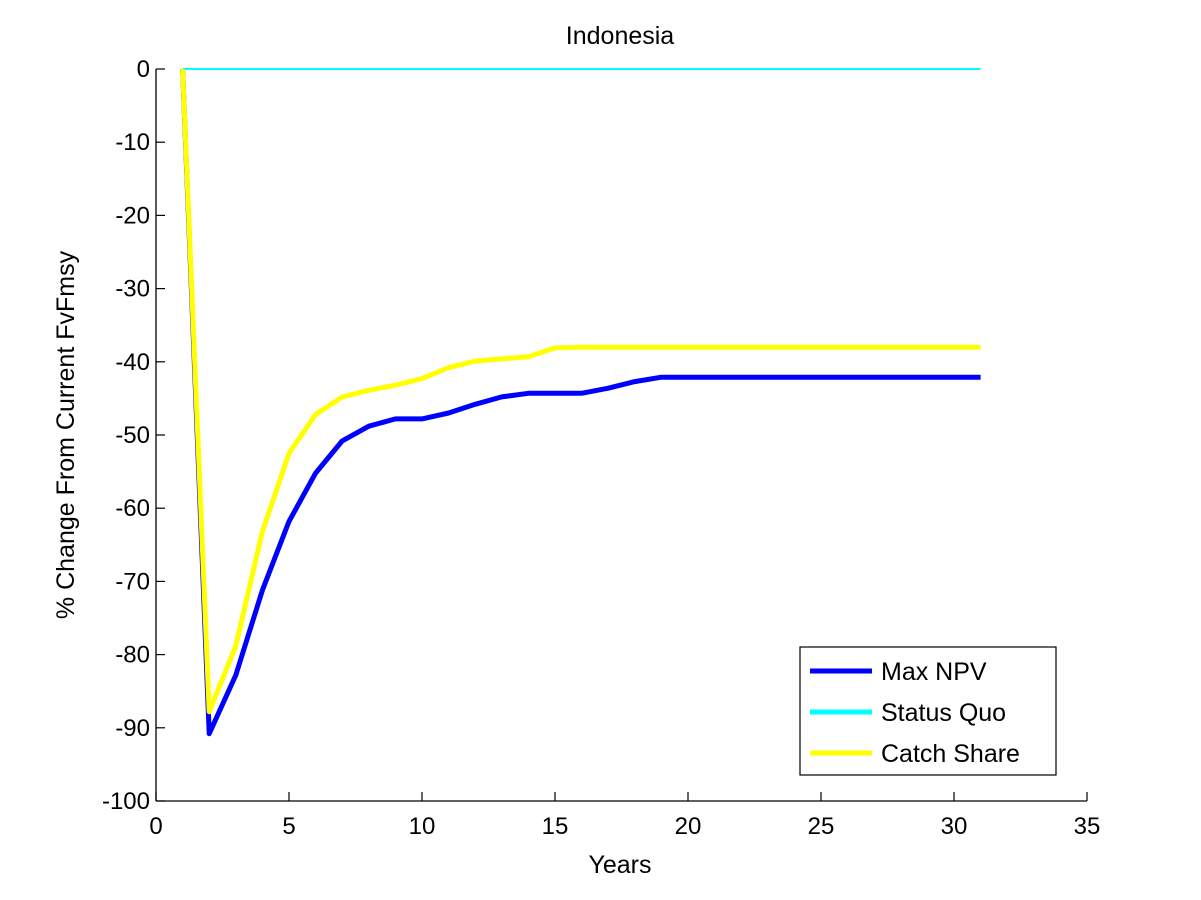 This screenshot has height=900, width=1201. I want to click on x-tick-label: 35, so click(1087, 826).